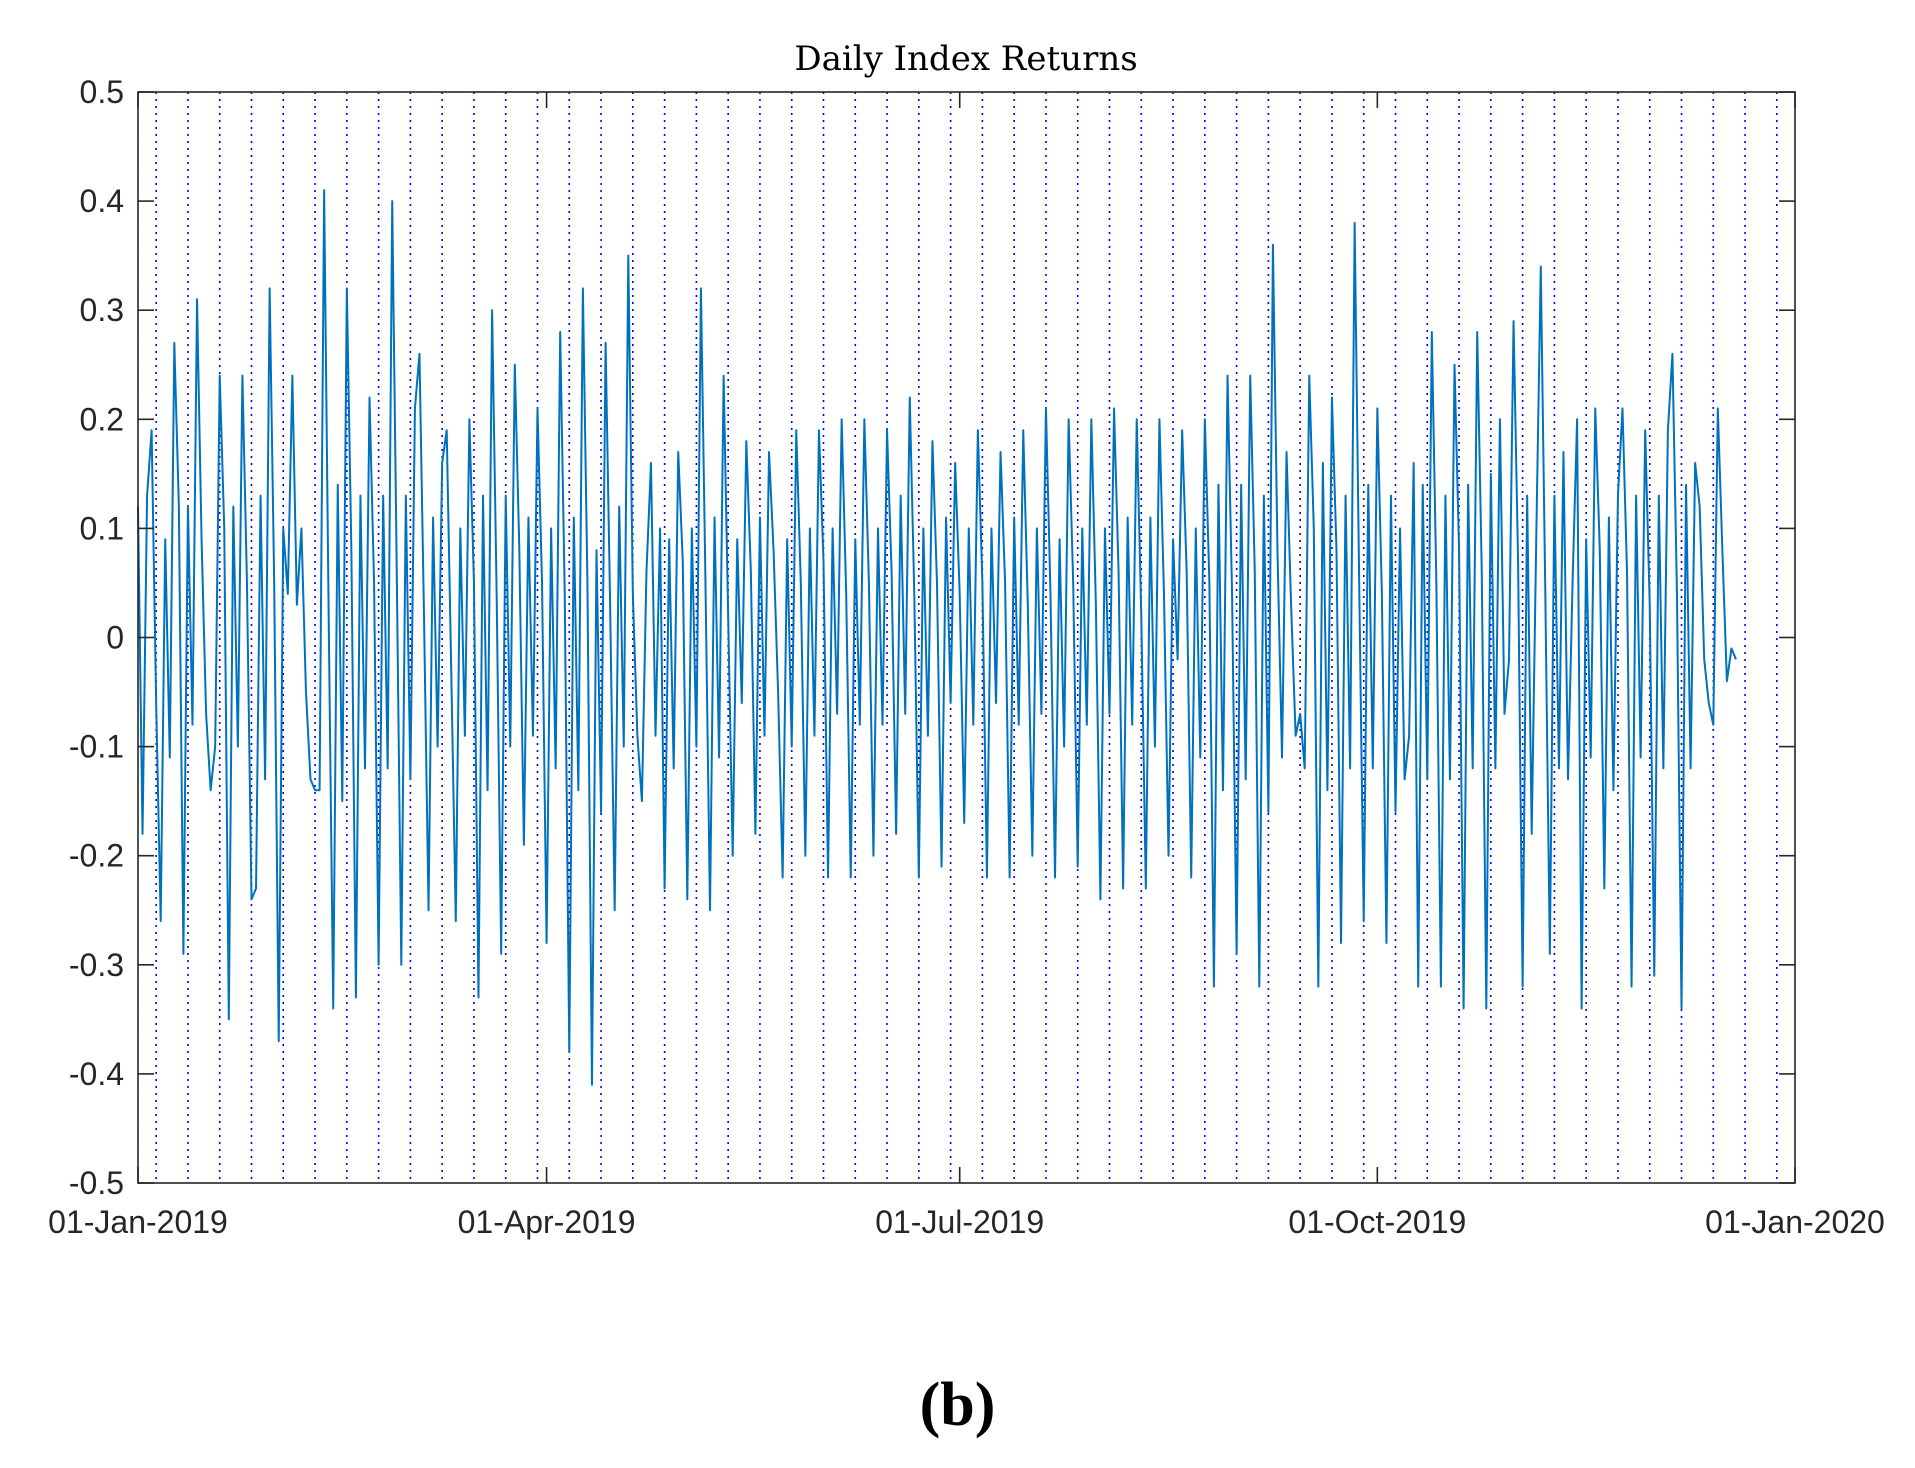  I want to click on xtick-label-4: 01-Jan-2020, so click(1795, 1222).